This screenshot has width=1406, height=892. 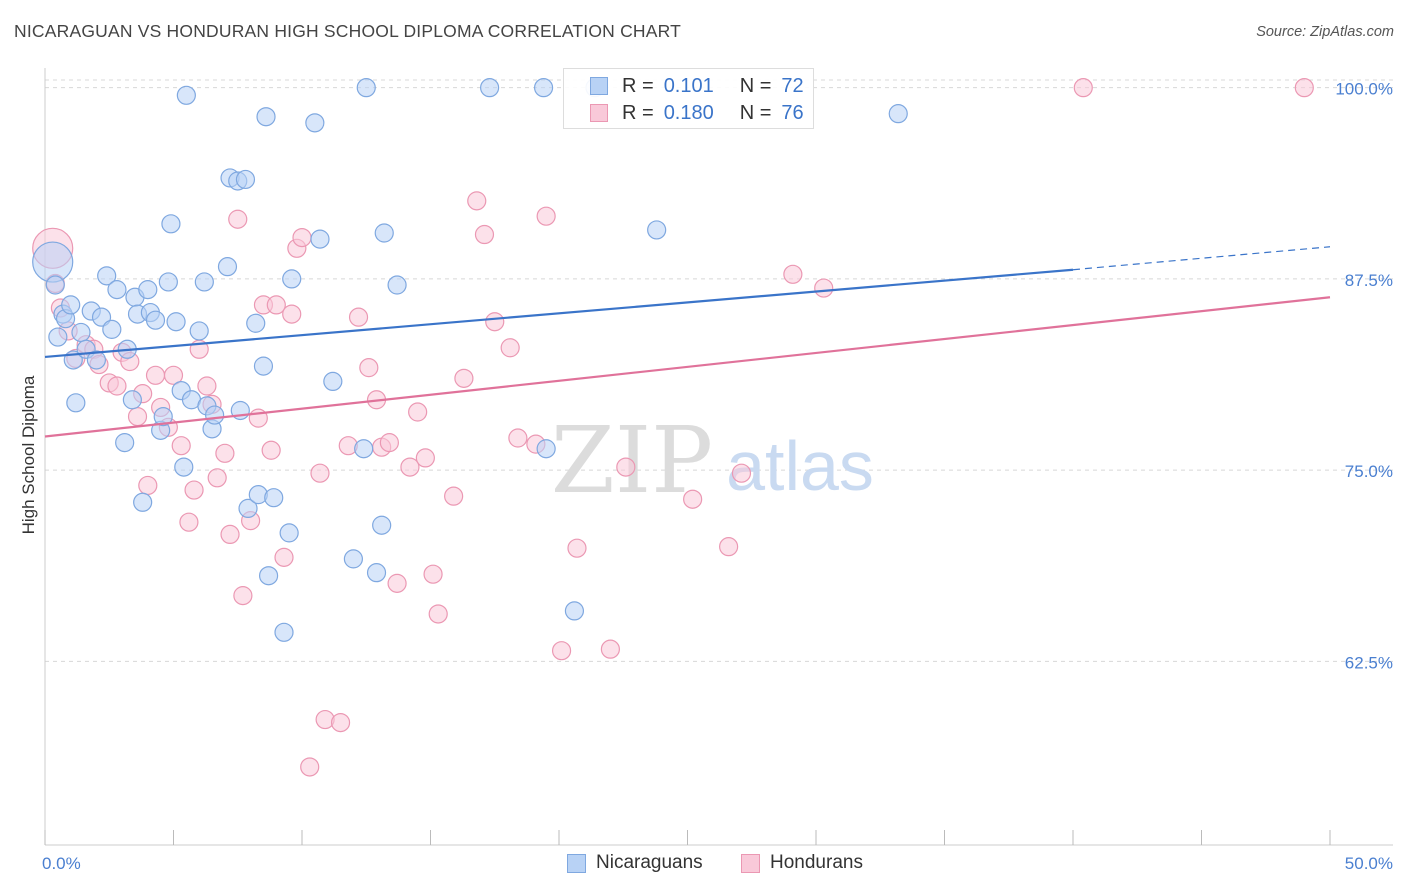 I want to click on legend-row-nicaraguans: R = 0.101 N = 72, so click(x=713, y=86).